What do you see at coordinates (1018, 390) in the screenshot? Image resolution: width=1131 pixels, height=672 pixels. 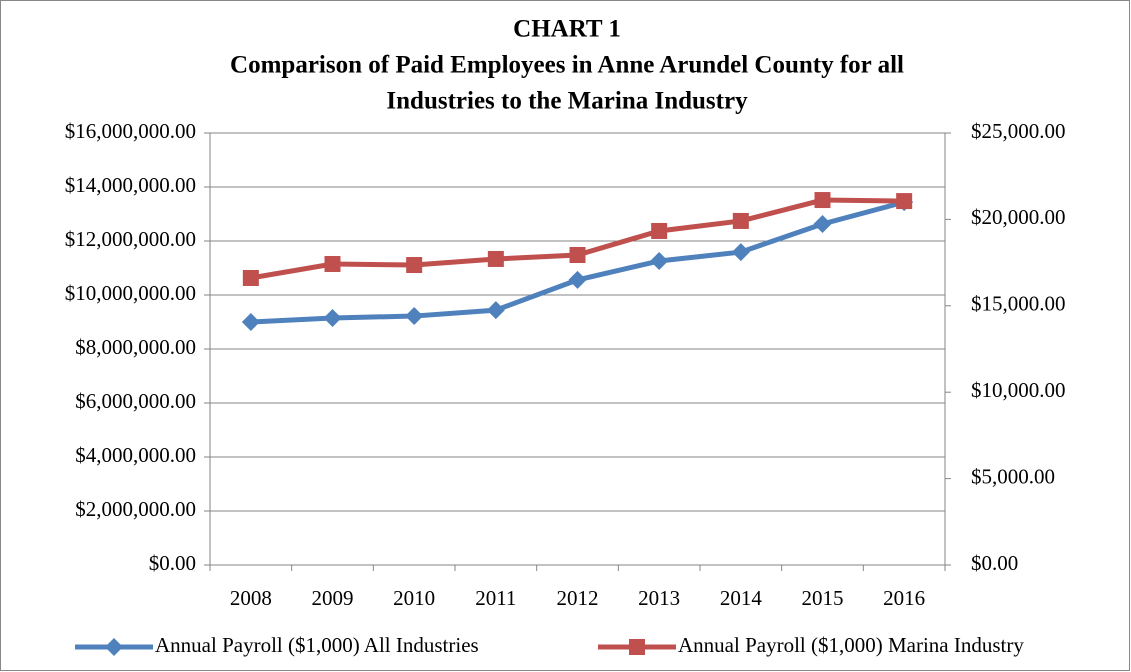 I see `y2-tick-label: $10,000.00` at bounding box center [1018, 390].